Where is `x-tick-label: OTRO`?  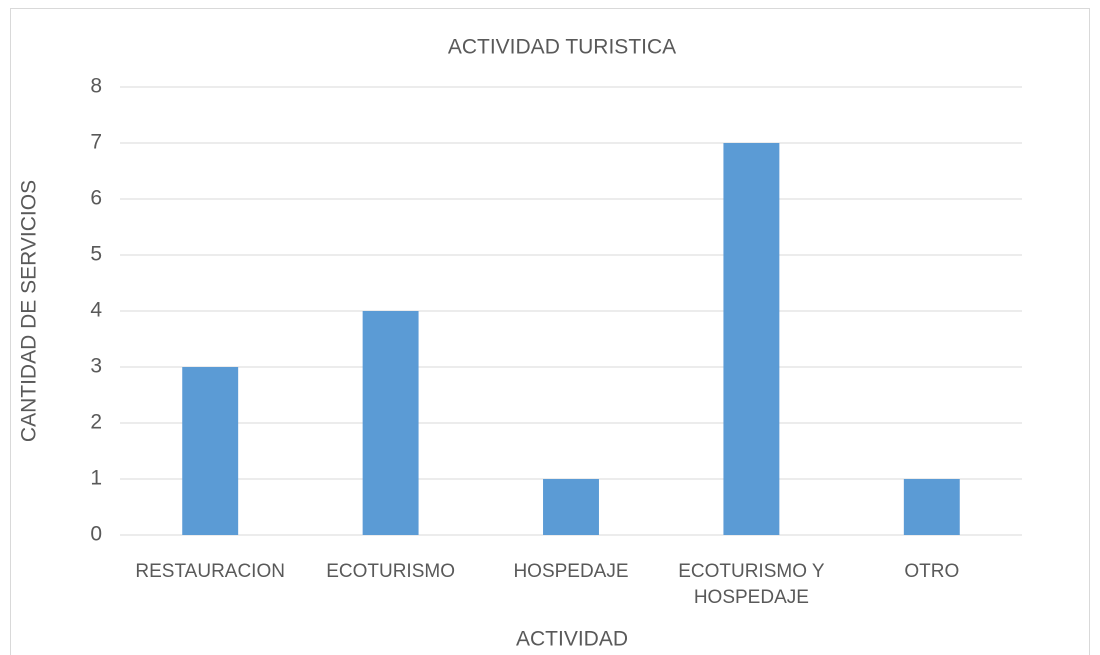 x-tick-label: OTRO is located at coordinates (932, 571).